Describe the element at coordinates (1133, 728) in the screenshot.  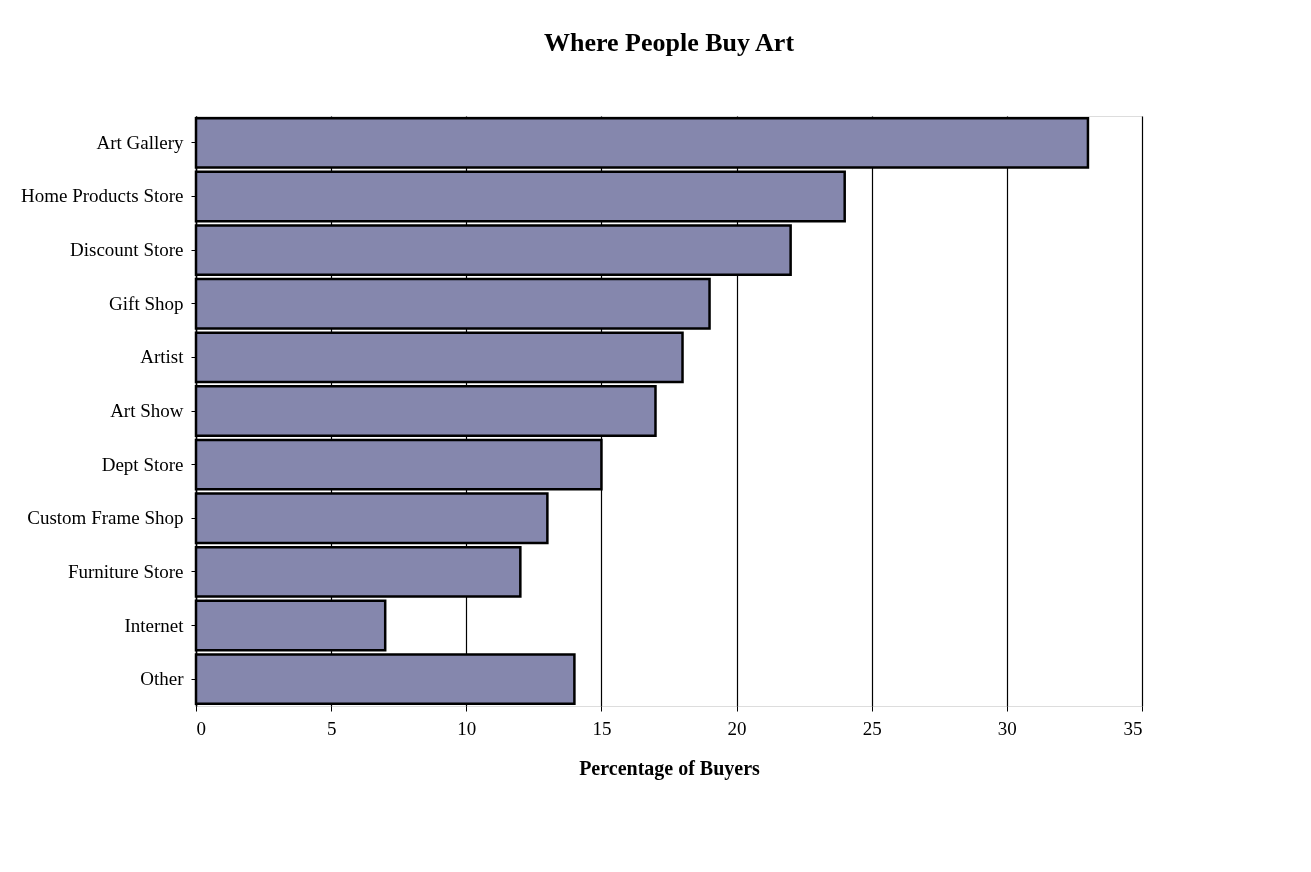
I see `x-tick-label: 35` at that location.